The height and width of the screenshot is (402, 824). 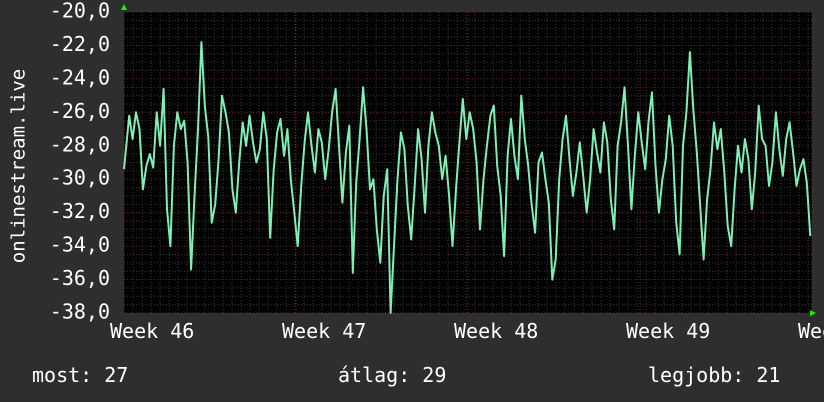 I want to click on y-tick-label: -38,0, so click(x=80, y=312).